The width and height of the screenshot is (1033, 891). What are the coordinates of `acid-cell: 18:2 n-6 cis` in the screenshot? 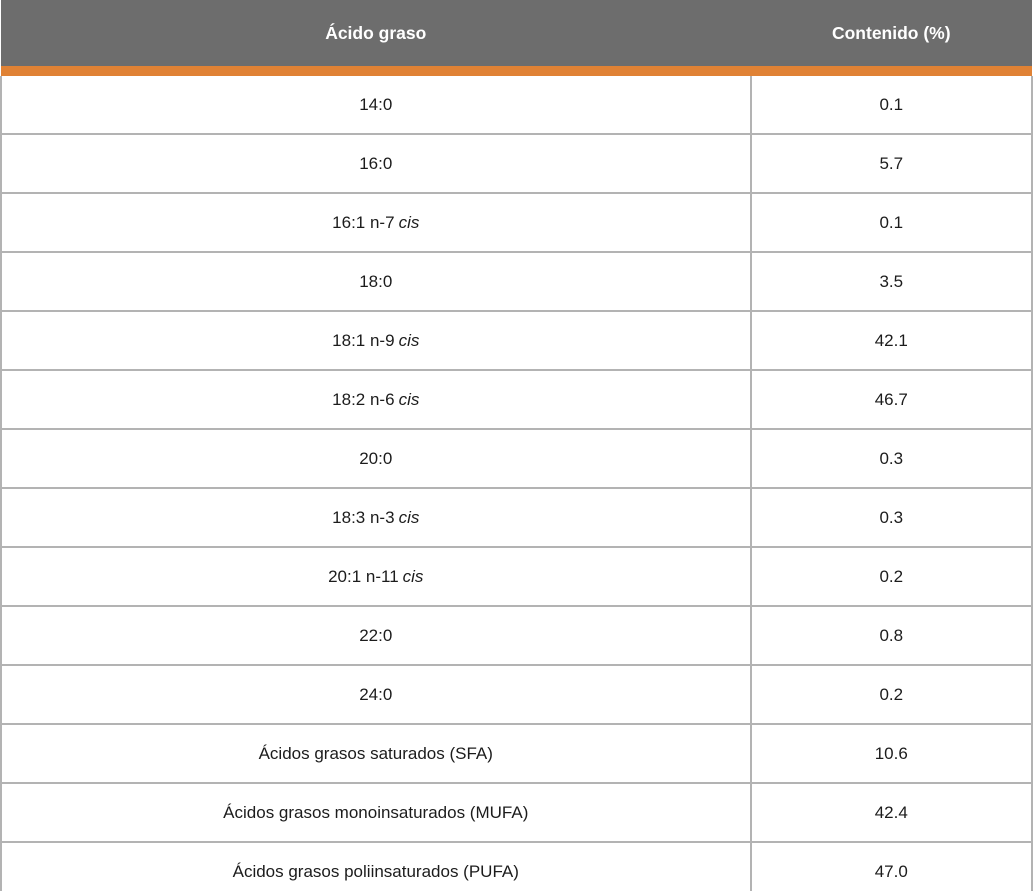 It's located at (376, 399).